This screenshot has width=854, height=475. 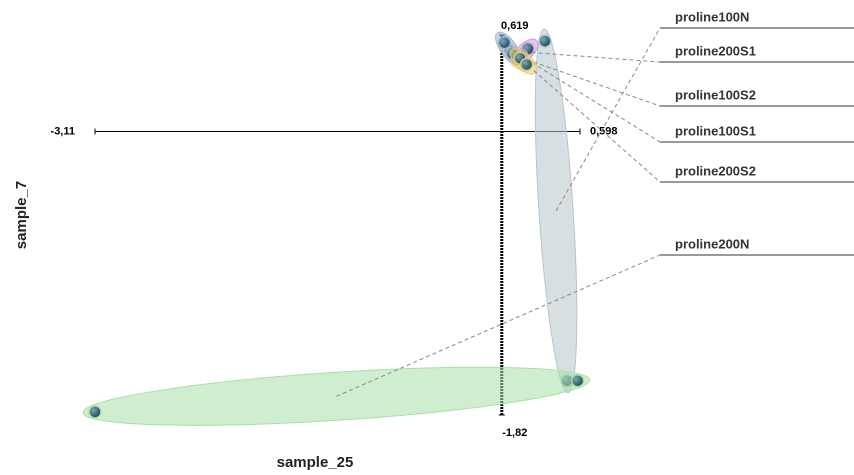 I want to click on legend-label: proline100S1, so click(x=715, y=130).